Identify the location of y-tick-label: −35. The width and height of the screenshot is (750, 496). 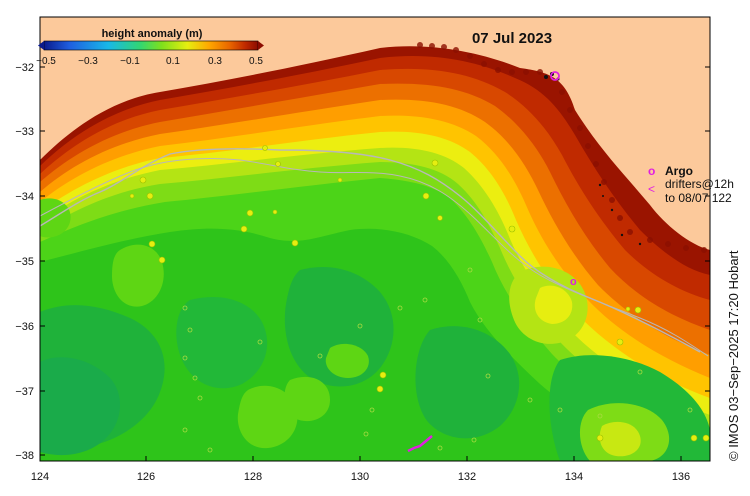
(24, 262).